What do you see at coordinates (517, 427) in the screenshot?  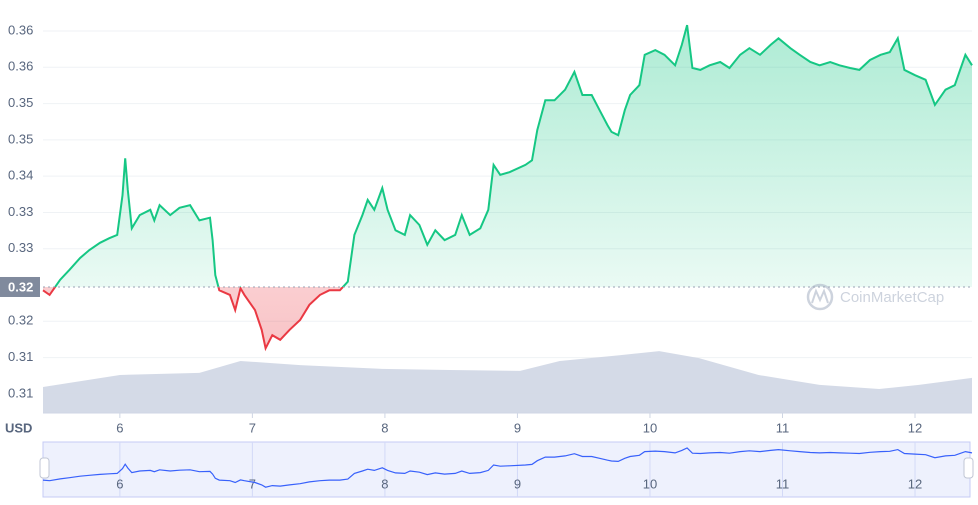 I see `x-tick-label: 9` at bounding box center [517, 427].